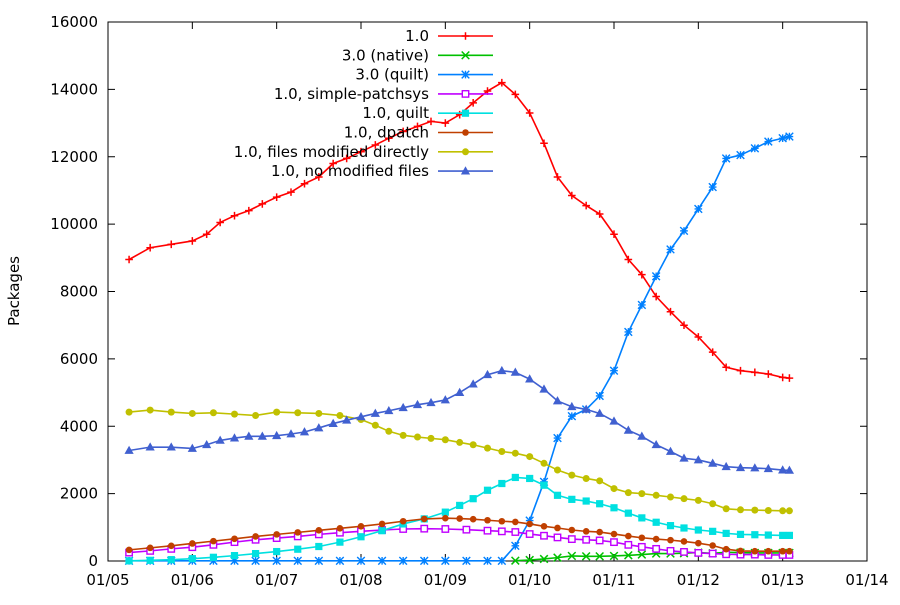 This screenshot has height=605, width=900. What do you see at coordinates (529, 580) in the screenshot?
I see `x-tick-label: 01/10` at bounding box center [529, 580].